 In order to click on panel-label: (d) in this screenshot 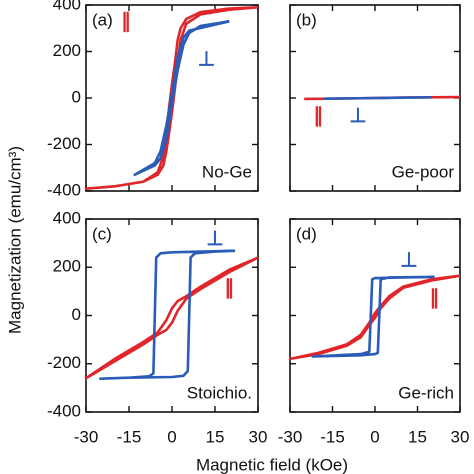, I will do `click(306, 233)`.